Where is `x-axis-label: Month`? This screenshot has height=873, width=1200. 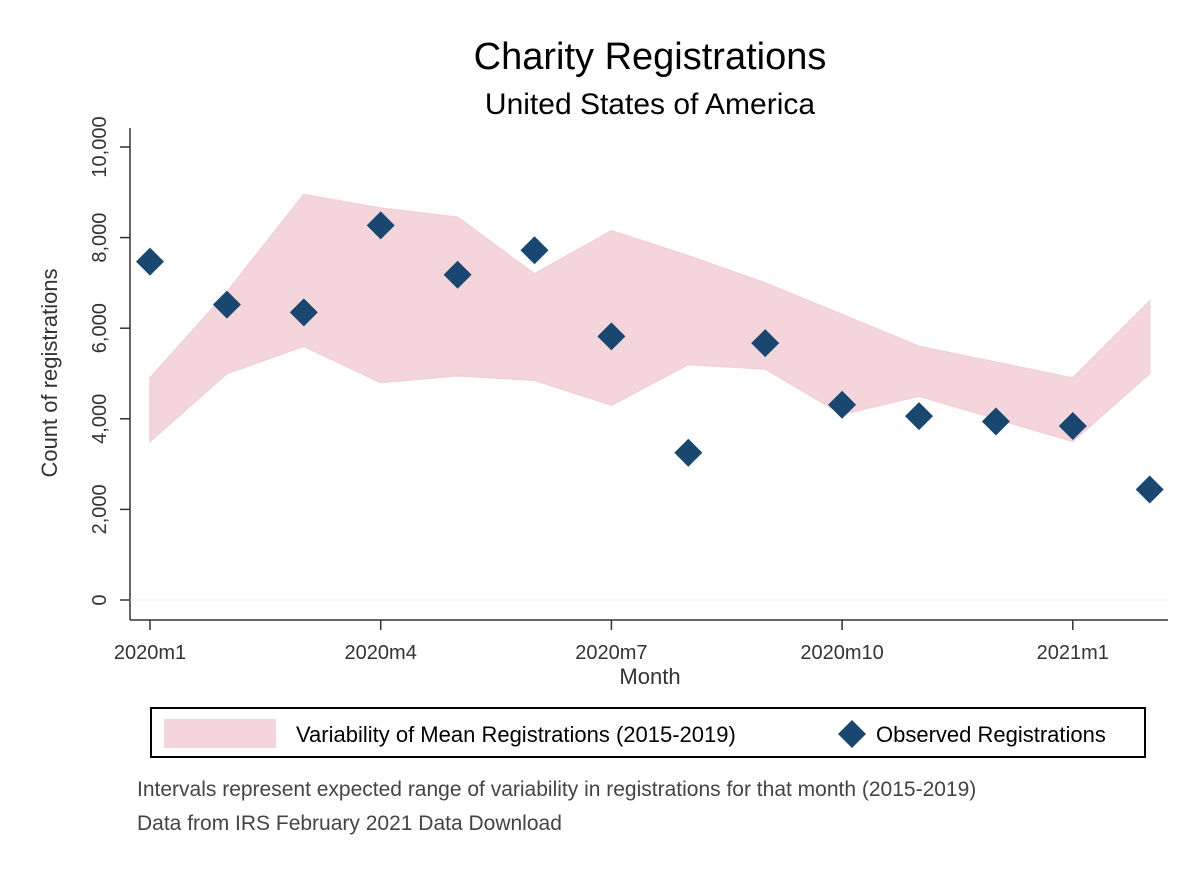 x-axis-label: Month is located at coordinates (649, 676).